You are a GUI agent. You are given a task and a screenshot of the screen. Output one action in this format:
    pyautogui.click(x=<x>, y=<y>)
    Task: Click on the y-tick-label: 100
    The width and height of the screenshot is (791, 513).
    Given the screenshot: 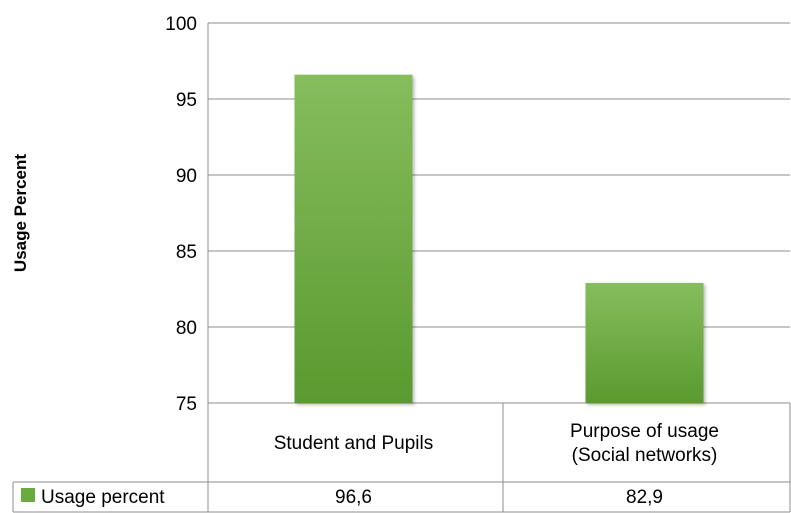 What is the action you would take?
    pyautogui.click(x=181, y=24)
    